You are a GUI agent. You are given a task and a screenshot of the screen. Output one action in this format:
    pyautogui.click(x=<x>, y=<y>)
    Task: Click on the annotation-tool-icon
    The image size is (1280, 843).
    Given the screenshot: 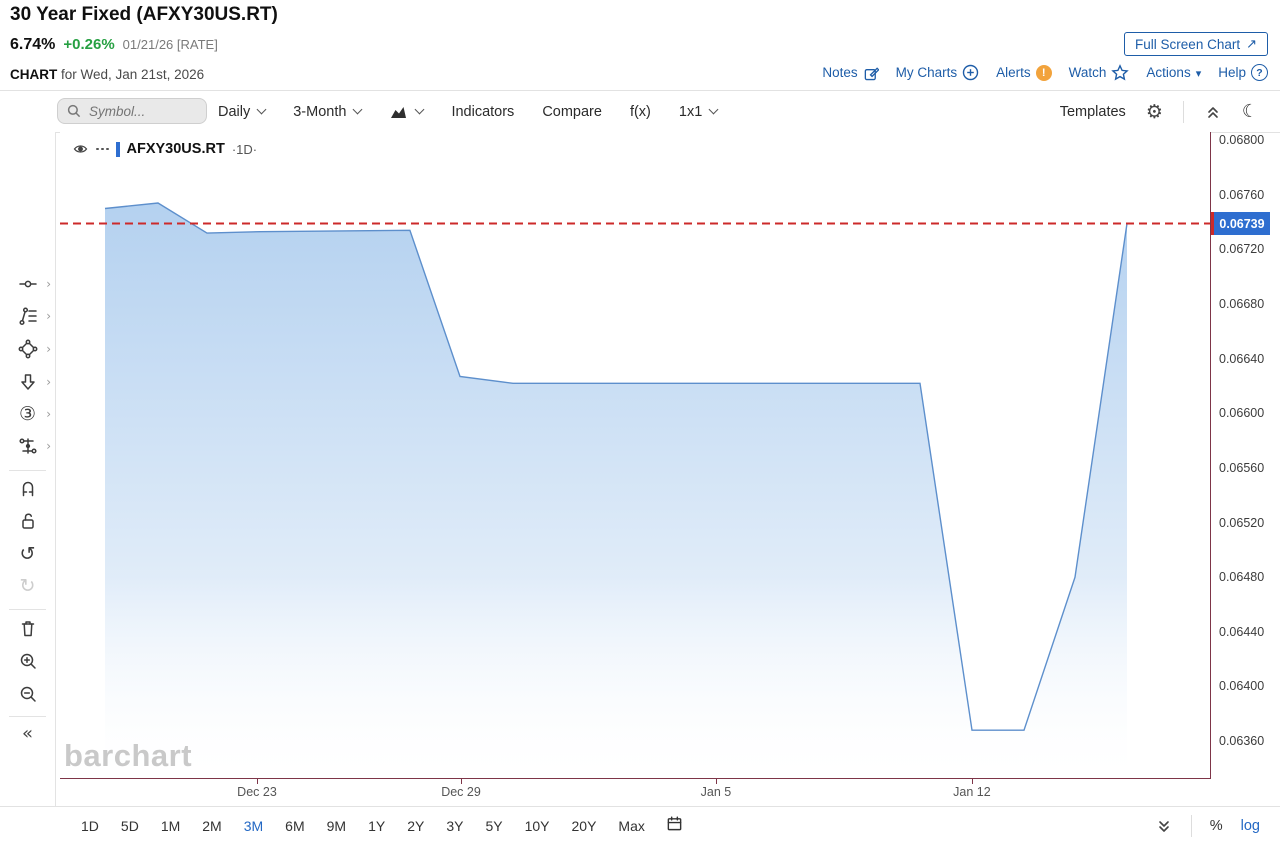 What is the action you would take?
    pyautogui.click(x=27, y=414)
    